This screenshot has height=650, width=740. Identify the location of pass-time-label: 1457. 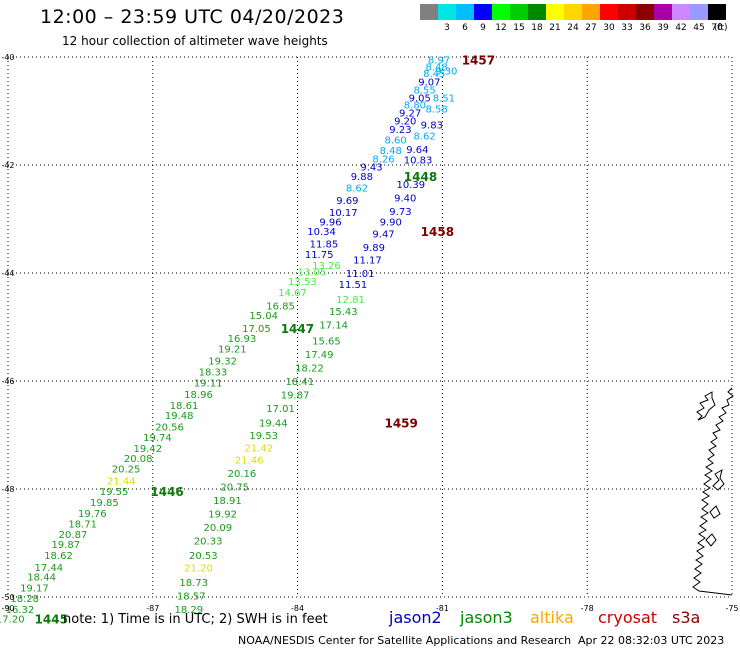
(478, 61).